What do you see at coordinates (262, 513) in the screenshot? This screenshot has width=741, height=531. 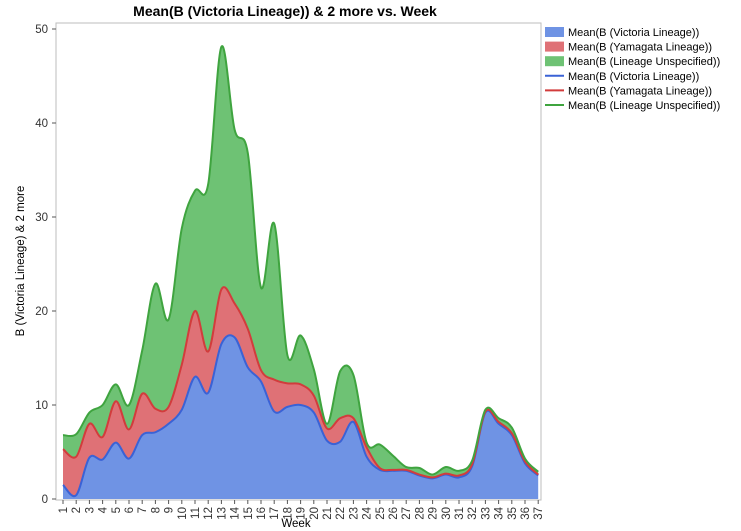 I see `x-tick-label: 16` at bounding box center [262, 513].